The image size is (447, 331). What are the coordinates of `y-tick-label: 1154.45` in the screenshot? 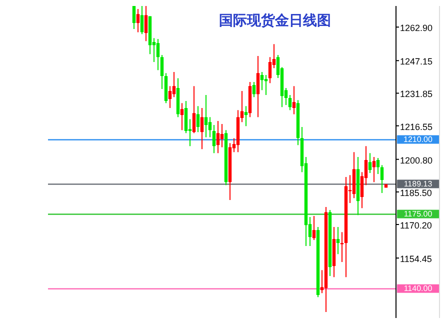 It's located at (416, 259).